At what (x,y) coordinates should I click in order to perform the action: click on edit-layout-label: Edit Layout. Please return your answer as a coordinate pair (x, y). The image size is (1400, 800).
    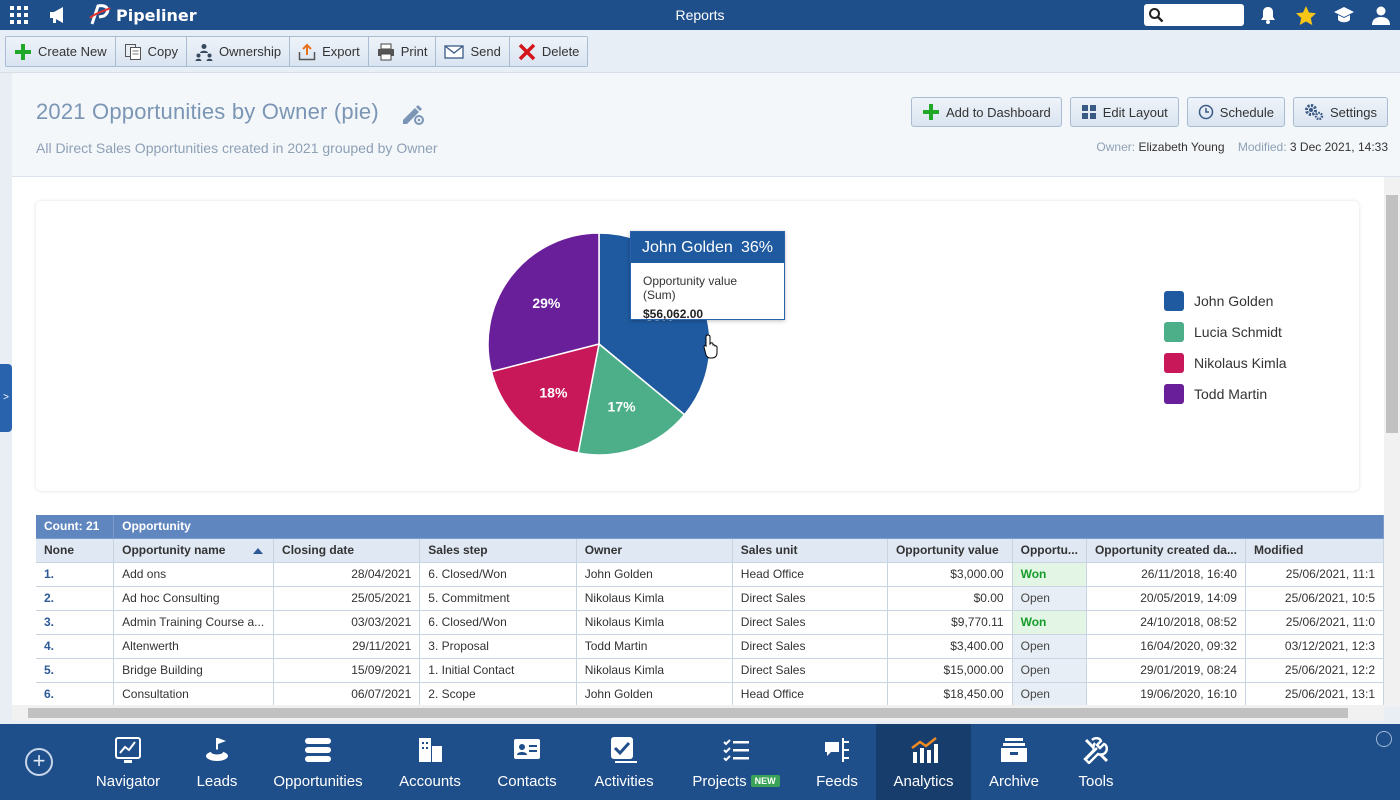
    Looking at the image, I should click on (1135, 112).